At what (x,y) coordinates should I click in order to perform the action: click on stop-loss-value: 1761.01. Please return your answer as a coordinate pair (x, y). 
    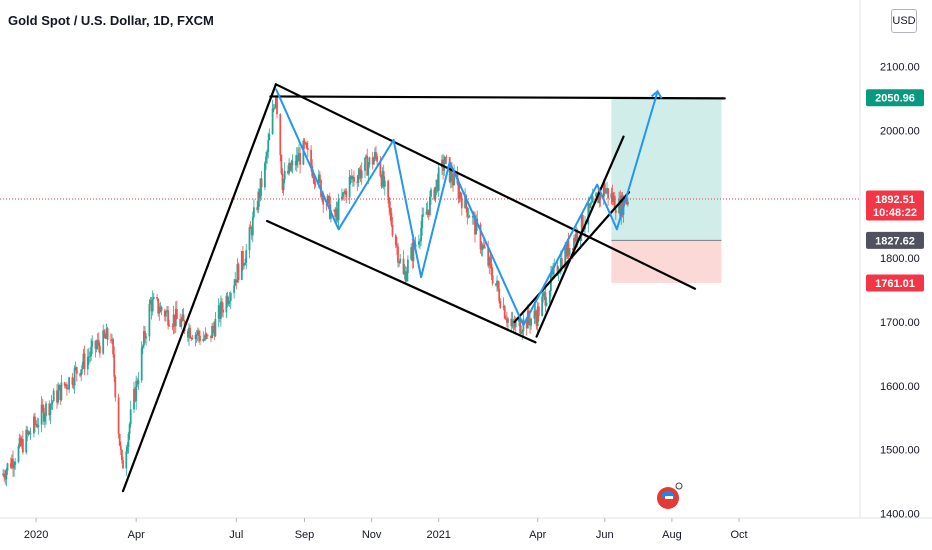
    Looking at the image, I should click on (895, 284).